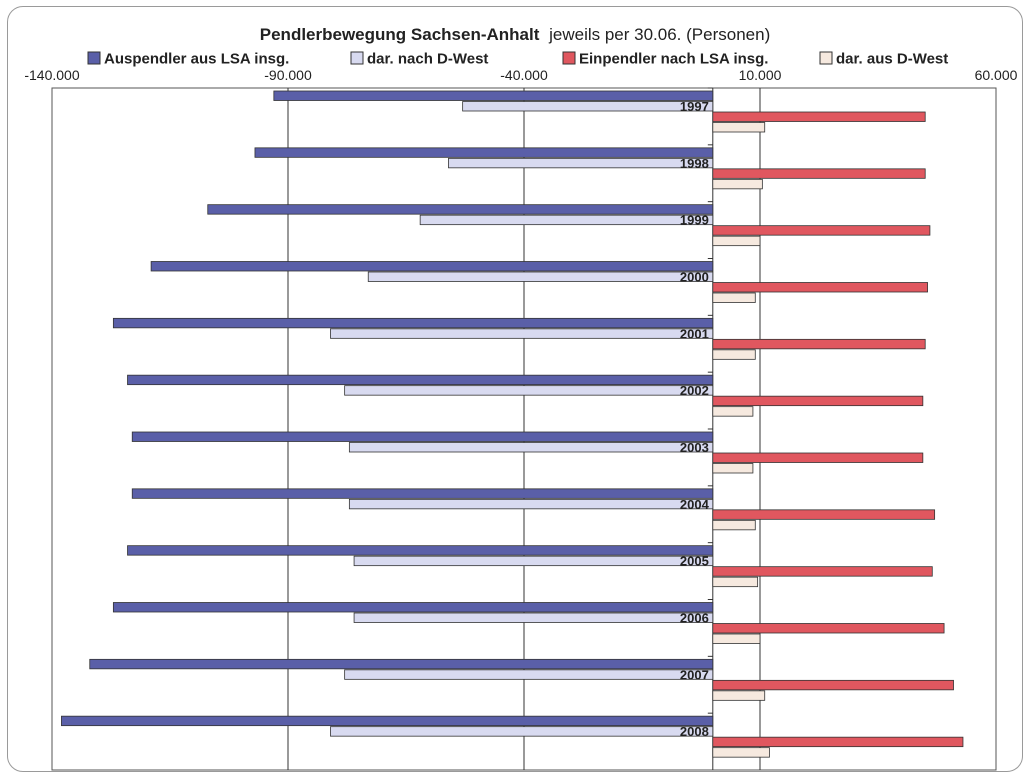  What do you see at coordinates (427, 59) in the screenshot?
I see `legend-entry: dar. nach D-West` at bounding box center [427, 59].